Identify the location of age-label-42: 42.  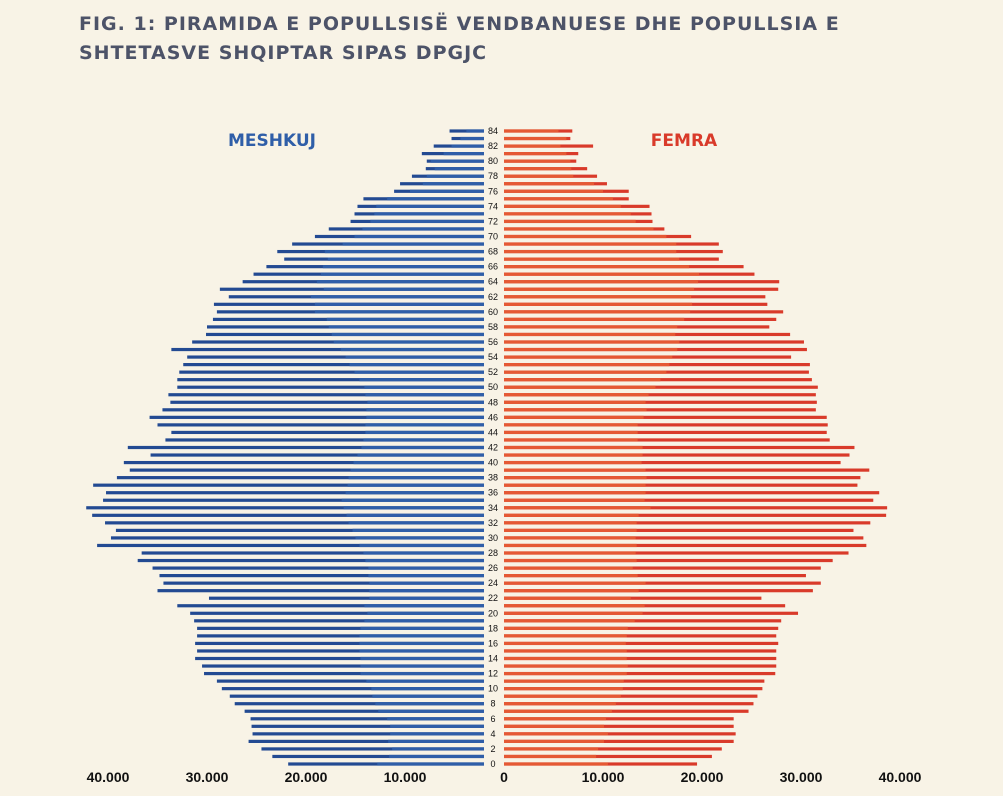
(493, 448).